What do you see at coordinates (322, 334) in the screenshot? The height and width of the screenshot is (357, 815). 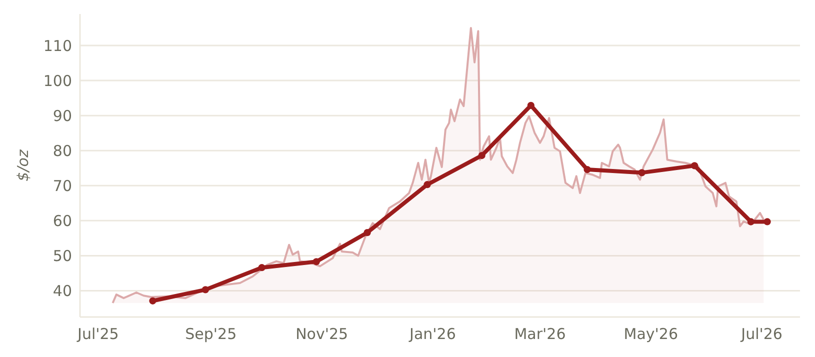 I see `x-tick-label: Nov'25` at bounding box center [322, 334].